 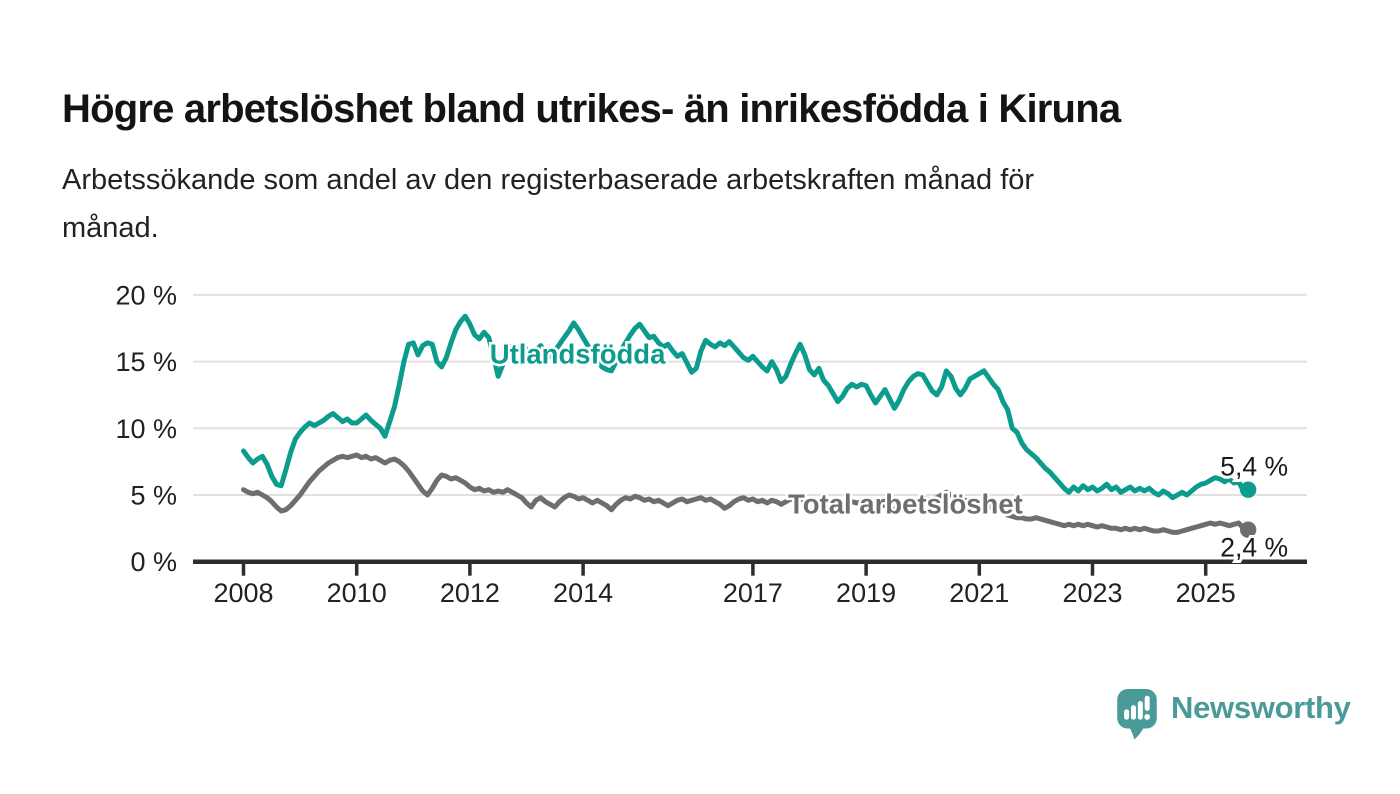 What do you see at coordinates (583, 593) in the screenshot?
I see `x-axis-tick-label: 2014` at bounding box center [583, 593].